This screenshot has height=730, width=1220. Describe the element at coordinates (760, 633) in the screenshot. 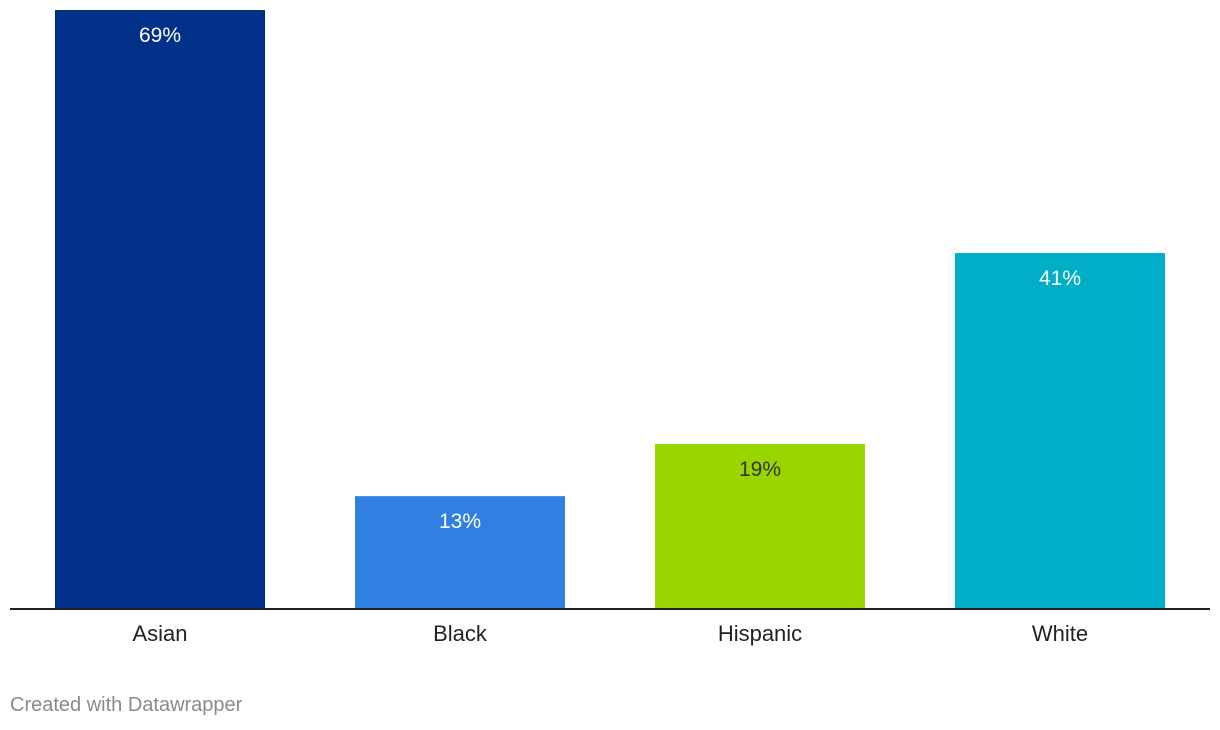

I see `category-label-hispanic: Hispanic` at that location.